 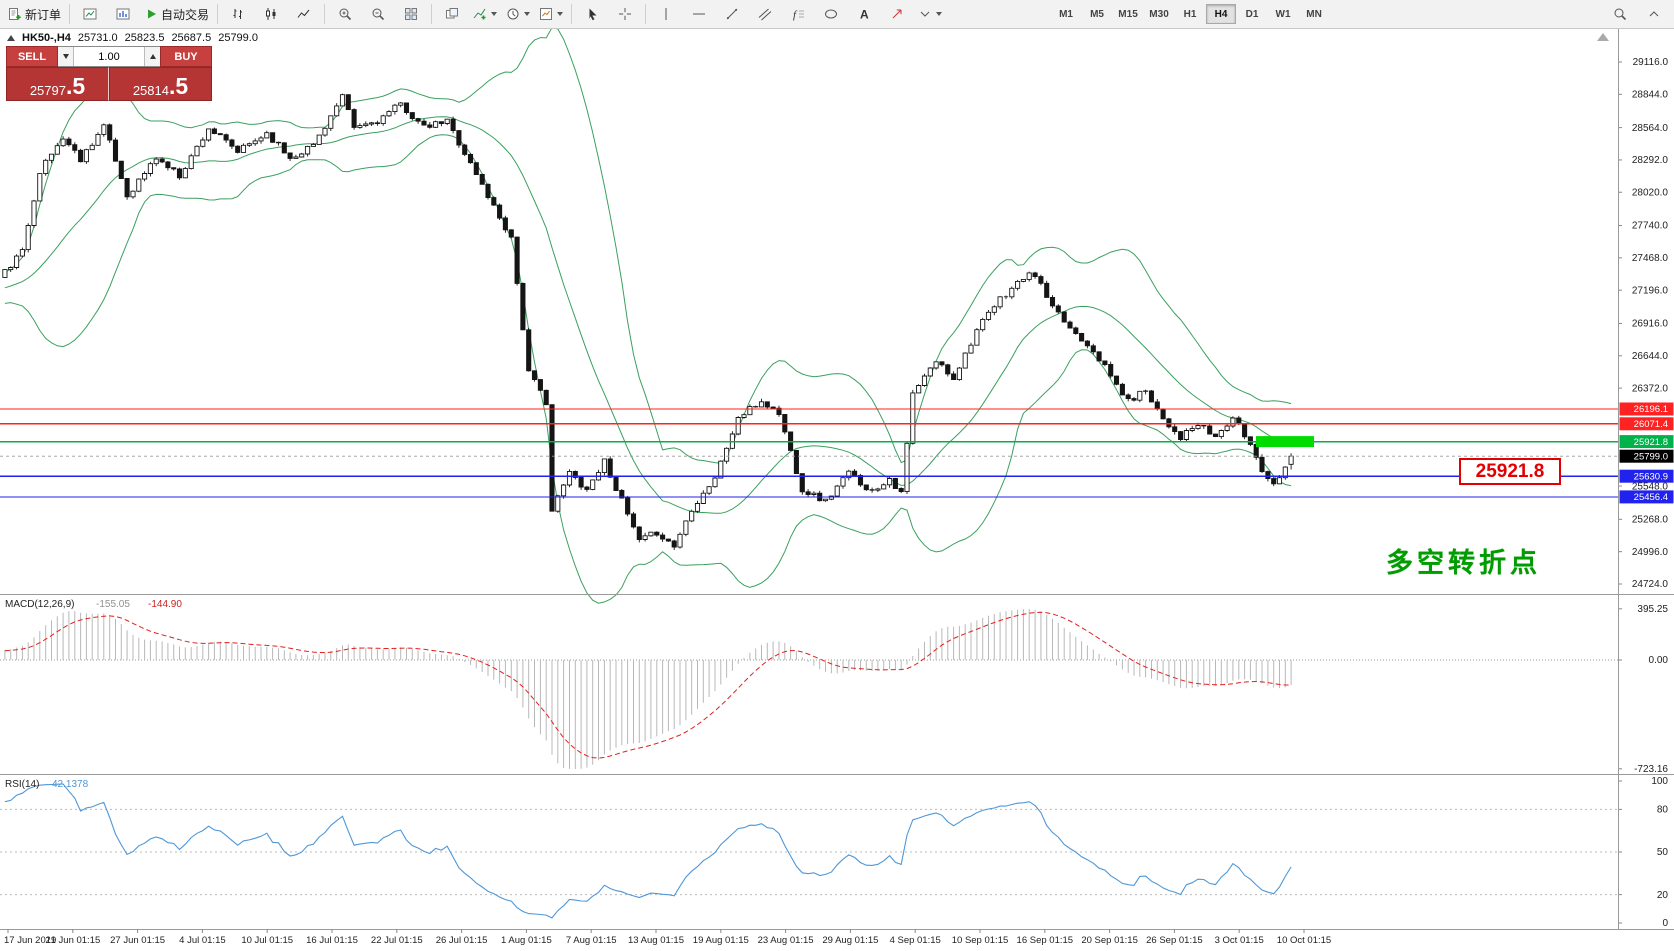 What do you see at coordinates (66, 56) in the screenshot?
I see `volume-decrease-button` at bounding box center [66, 56].